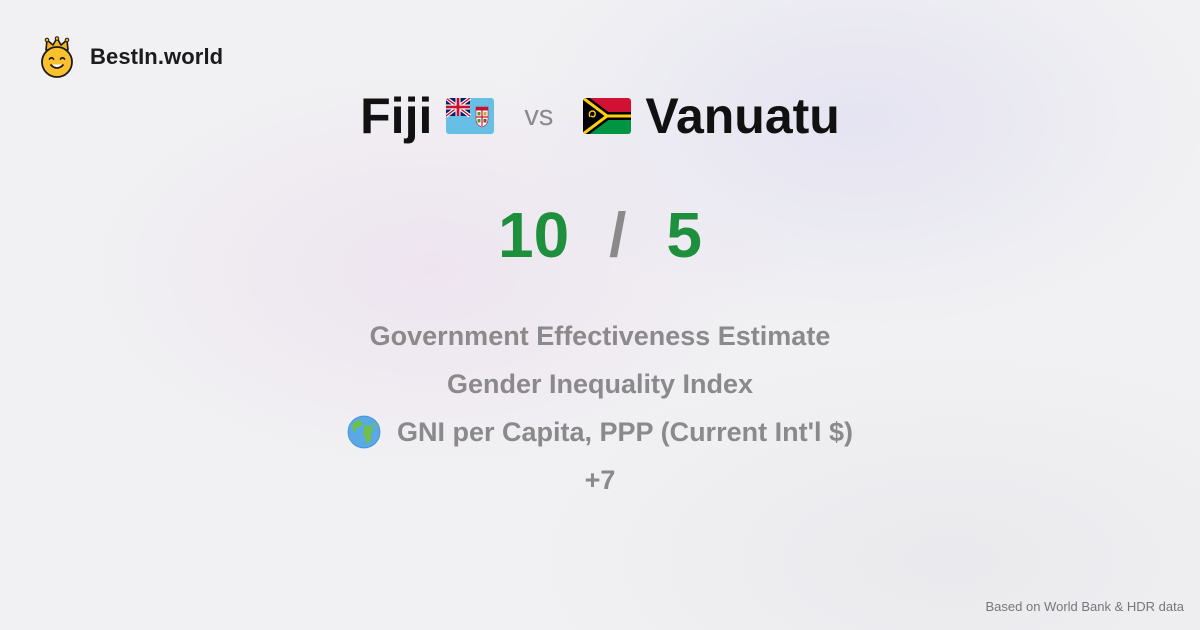 This screenshot has width=1200, height=630. What do you see at coordinates (57, 57) in the screenshot?
I see `crowned-smiley-icon` at bounding box center [57, 57].